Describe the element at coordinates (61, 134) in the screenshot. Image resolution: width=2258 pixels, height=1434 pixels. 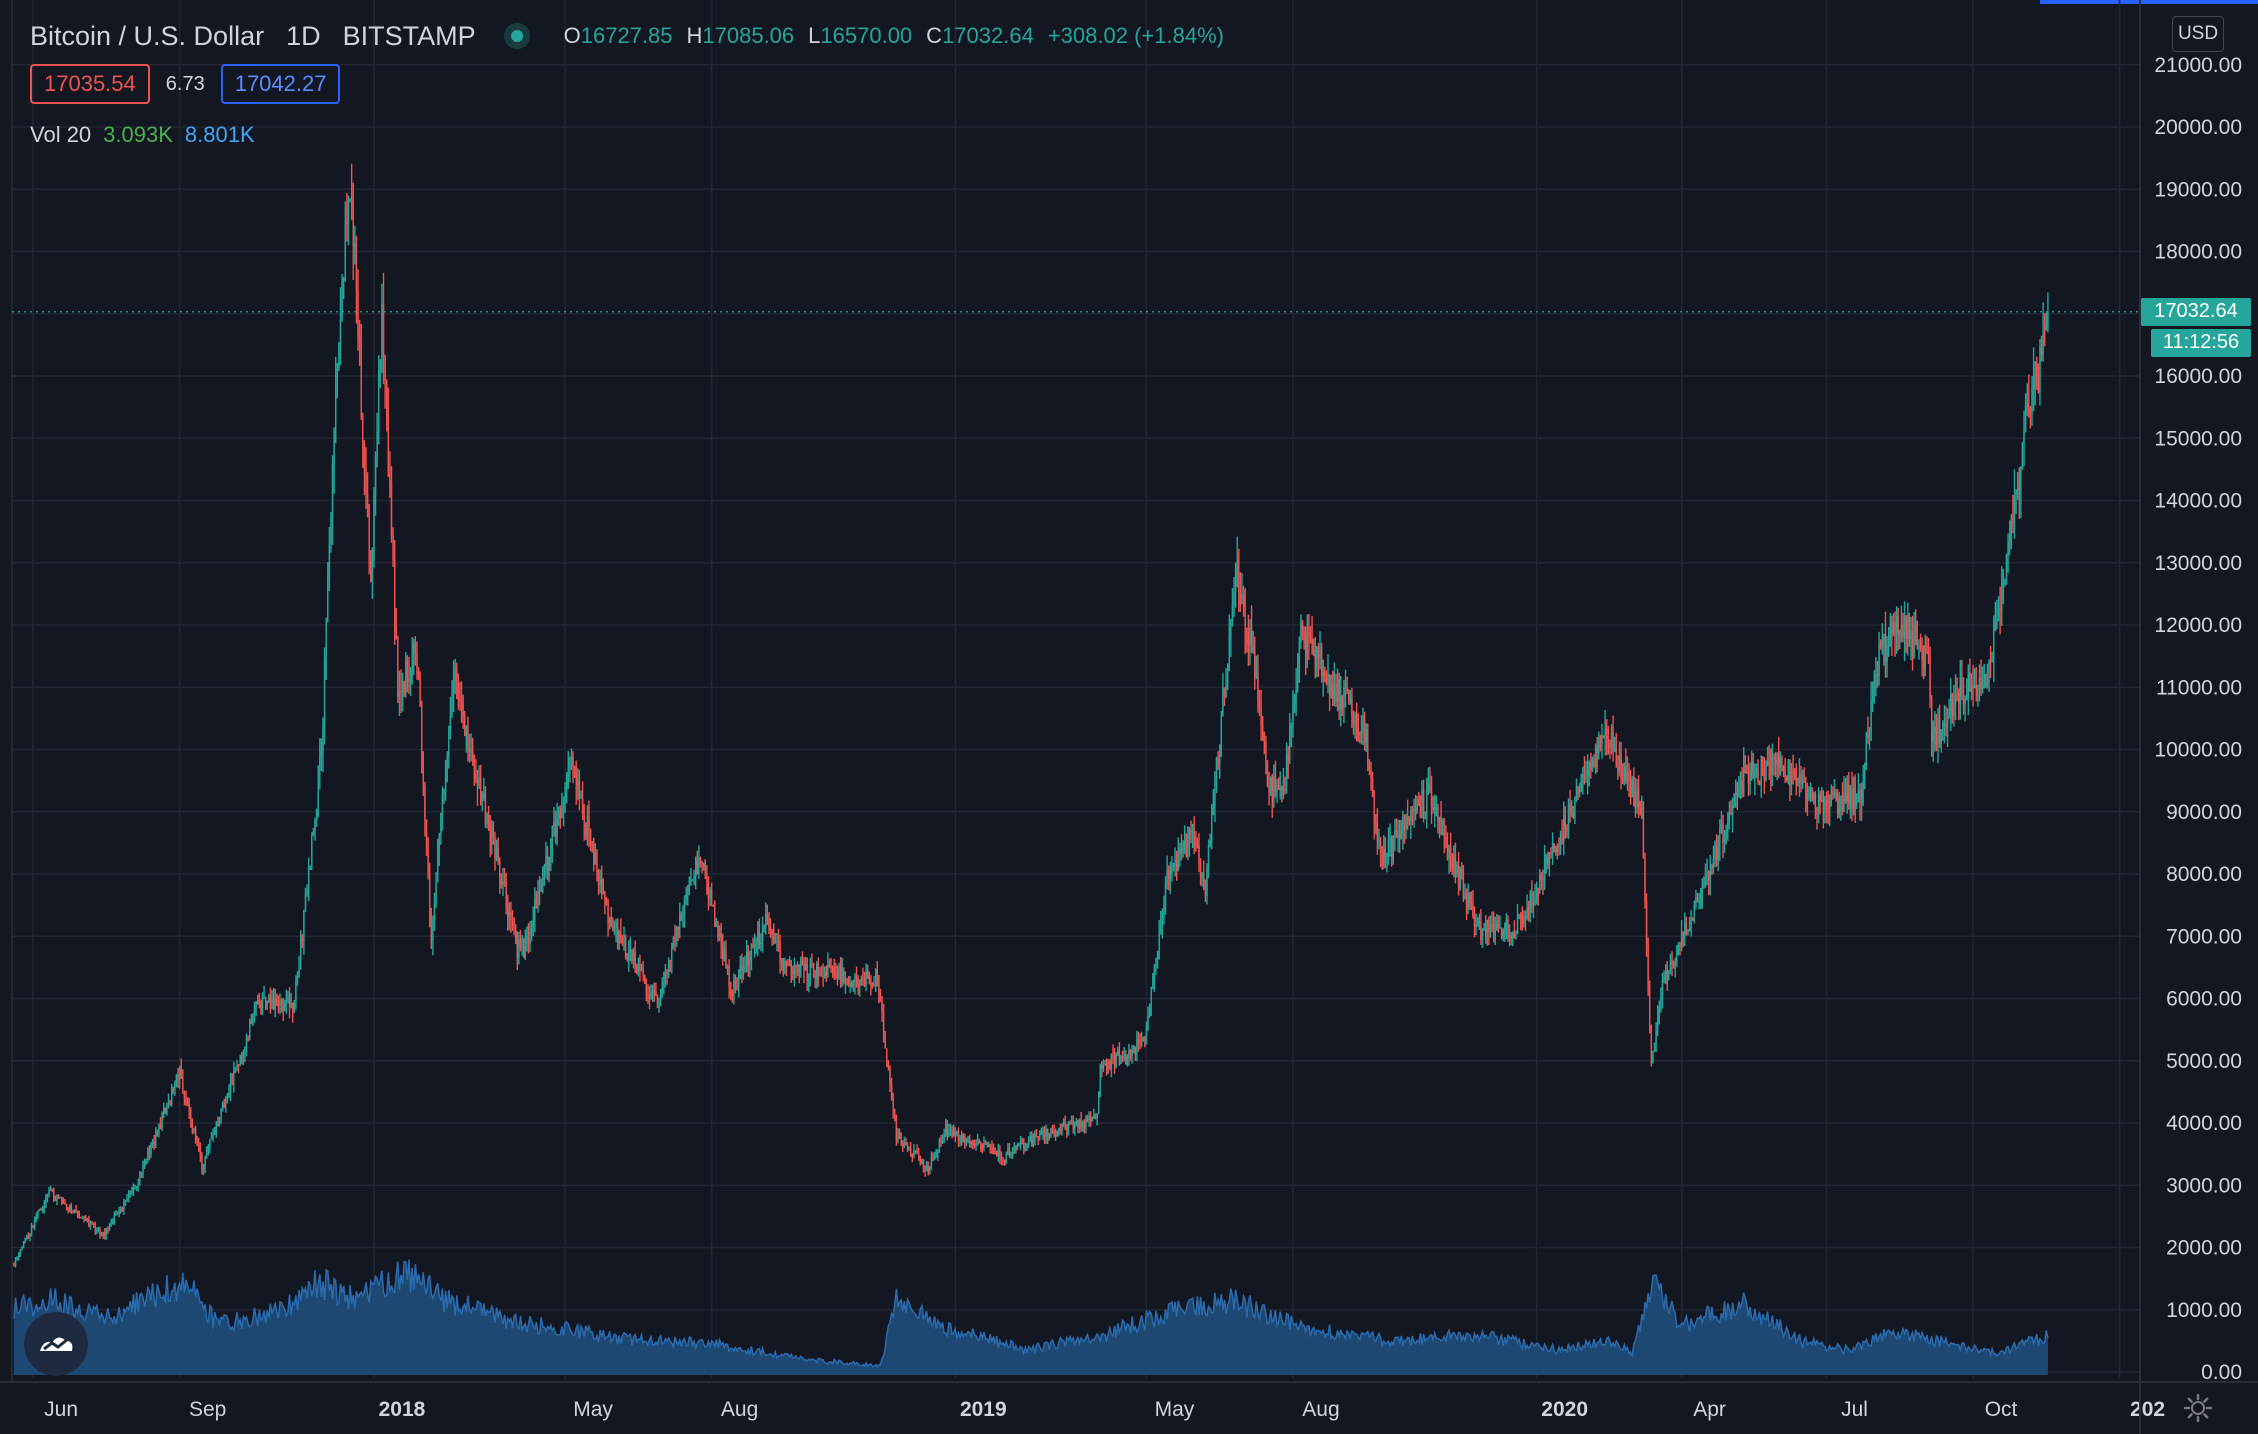
I see `volume-label: Vol 20` at that location.